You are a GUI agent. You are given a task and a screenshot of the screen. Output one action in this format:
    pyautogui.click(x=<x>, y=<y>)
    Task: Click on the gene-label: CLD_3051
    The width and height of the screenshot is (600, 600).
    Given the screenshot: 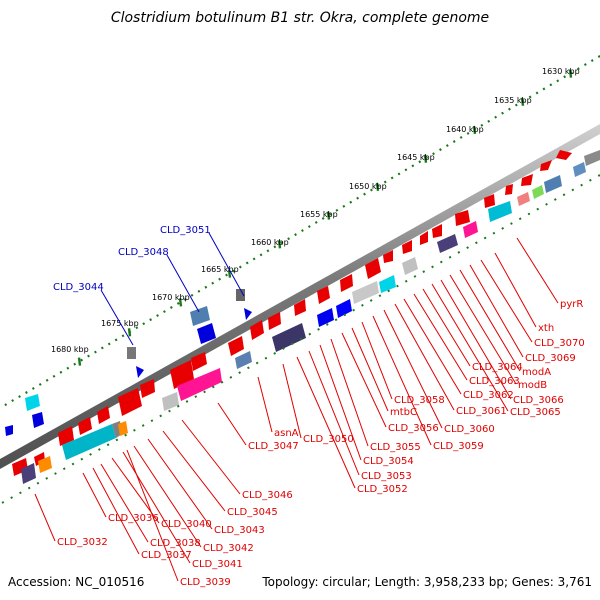 What is the action you would take?
    pyautogui.click(x=185, y=230)
    